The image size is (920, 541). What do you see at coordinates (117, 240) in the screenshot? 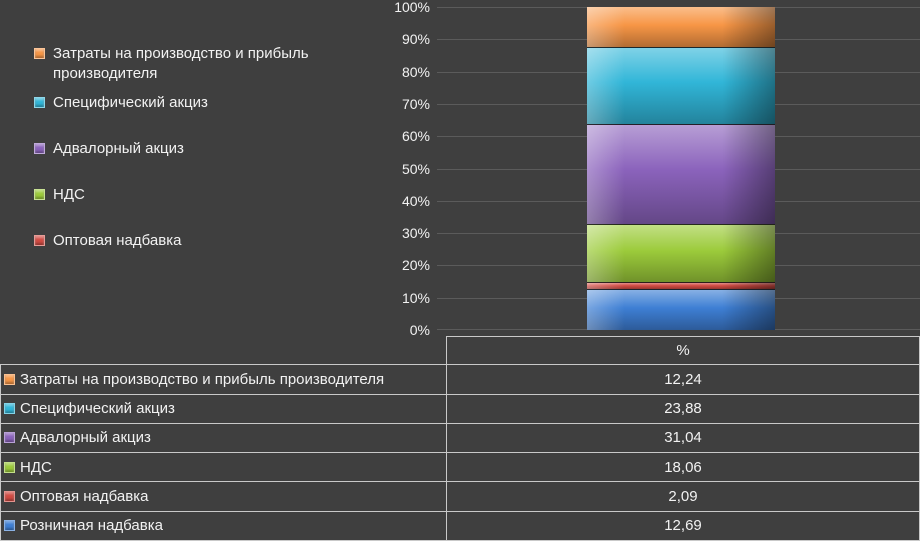
I see `legend-item-label: Оптовая надбавка` at bounding box center [117, 240].